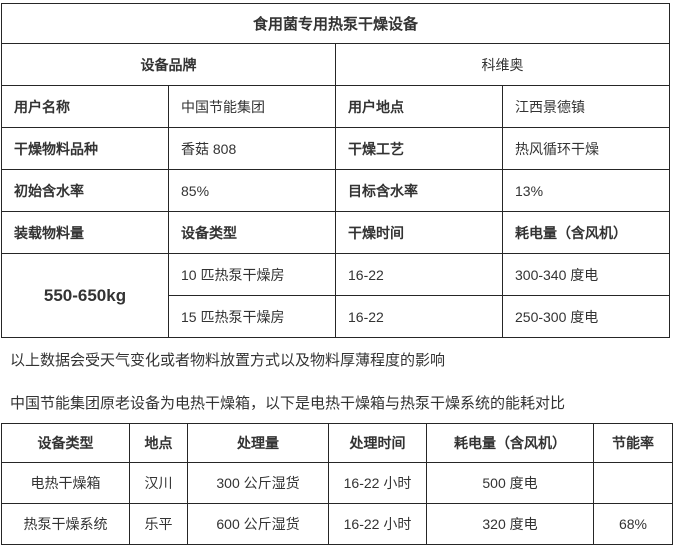 This screenshot has height=559, width=673. What do you see at coordinates (502, 64) in the screenshot?
I see `brand-value: 科维奥` at bounding box center [502, 64].